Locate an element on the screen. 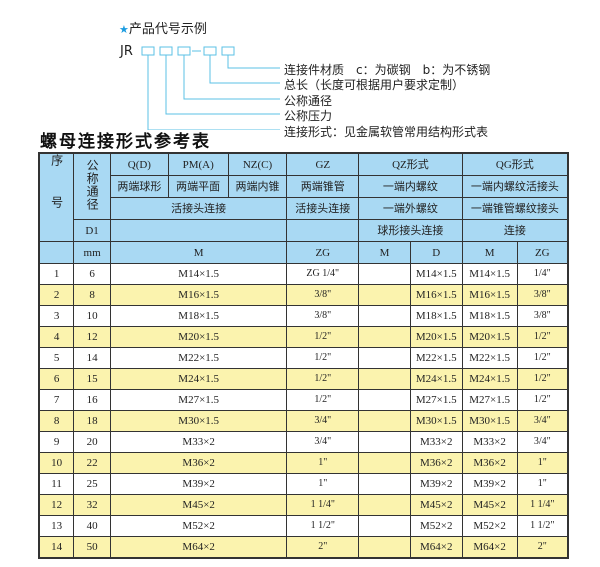 The width and height of the screenshot is (600, 567). qz-d: M30×1.5 is located at coordinates (436, 421).